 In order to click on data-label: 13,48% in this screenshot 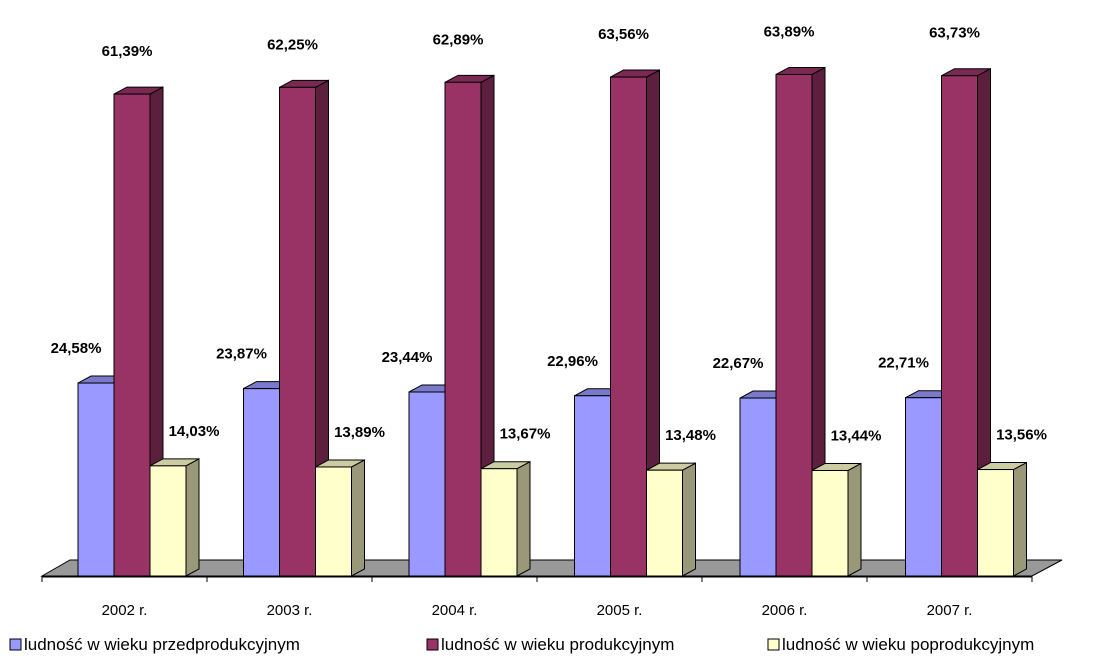, I will do `click(690, 435)`.